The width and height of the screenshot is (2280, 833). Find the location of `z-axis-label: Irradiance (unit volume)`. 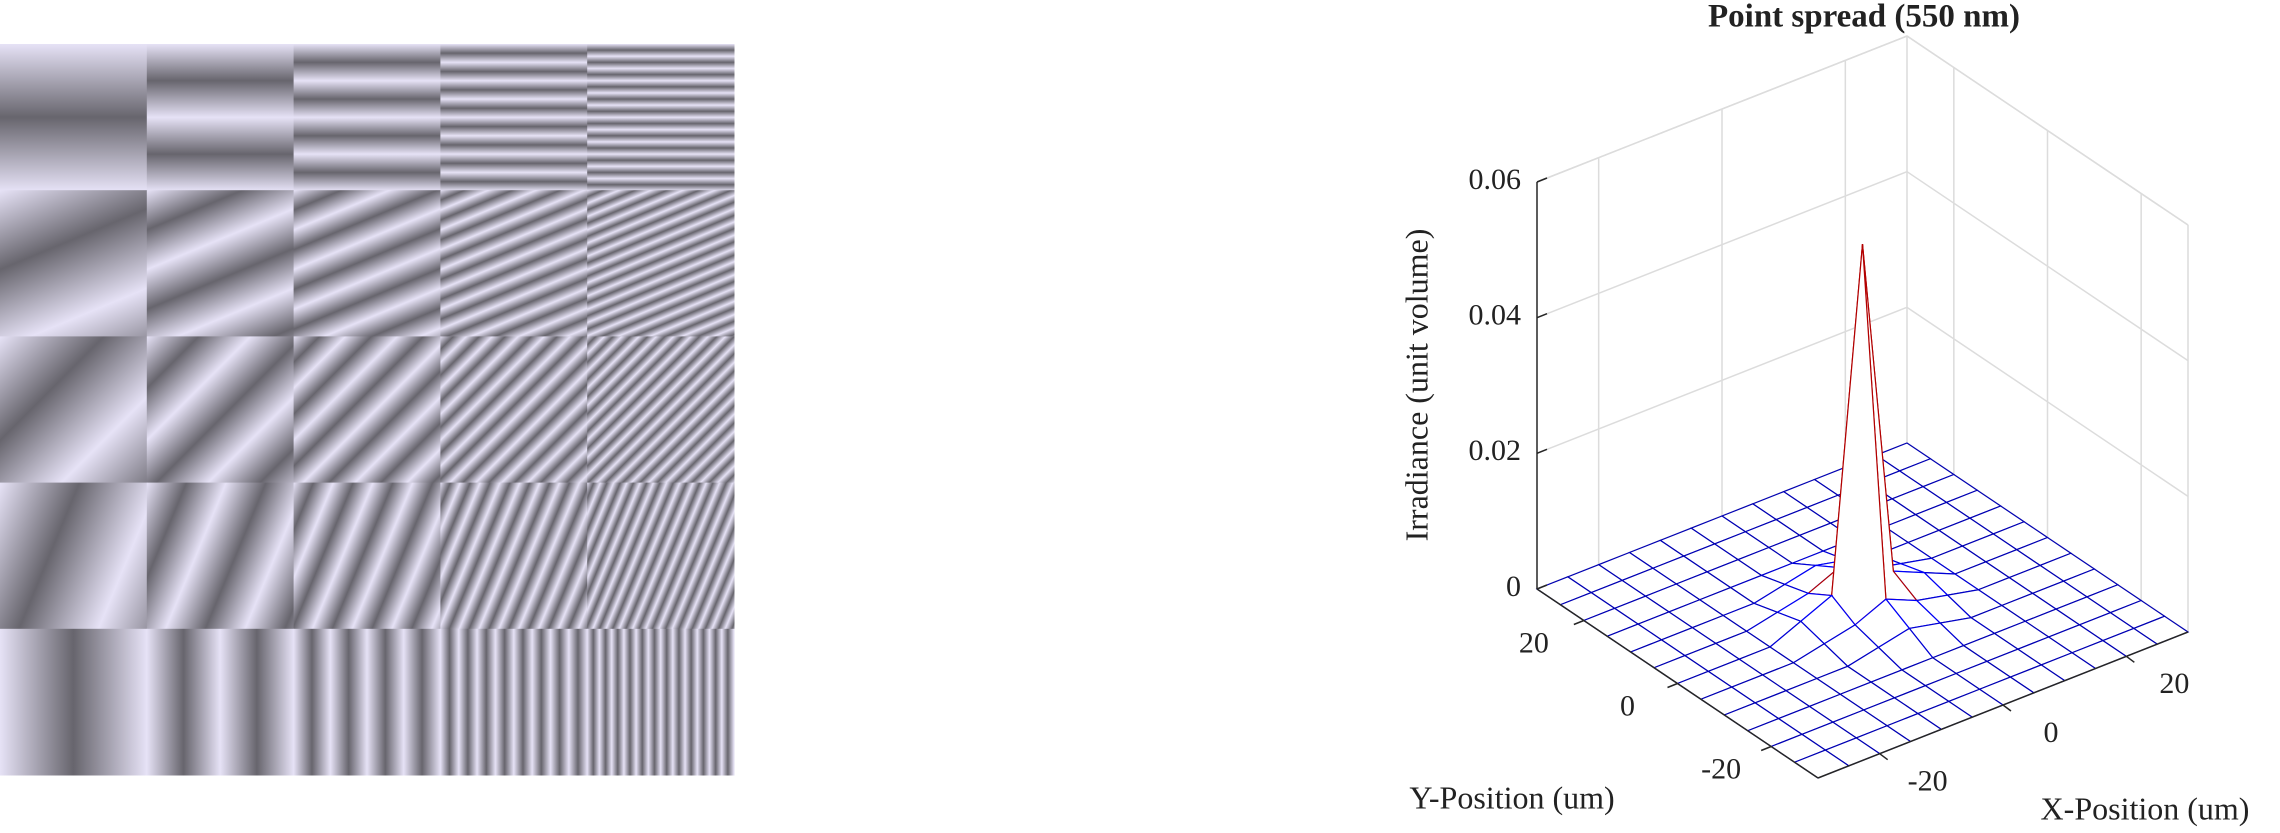

z-axis-label: Irradiance (unit volume) is located at coordinates (1416, 385).